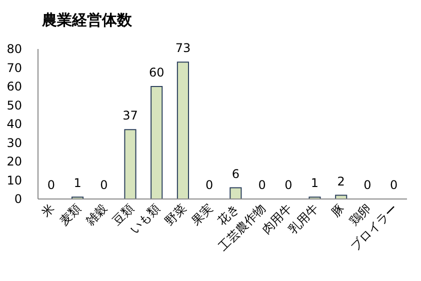 This screenshot has width=421, height=281. Describe the element at coordinates (130, 115) in the screenshot. I see `data-label: 37` at that location.